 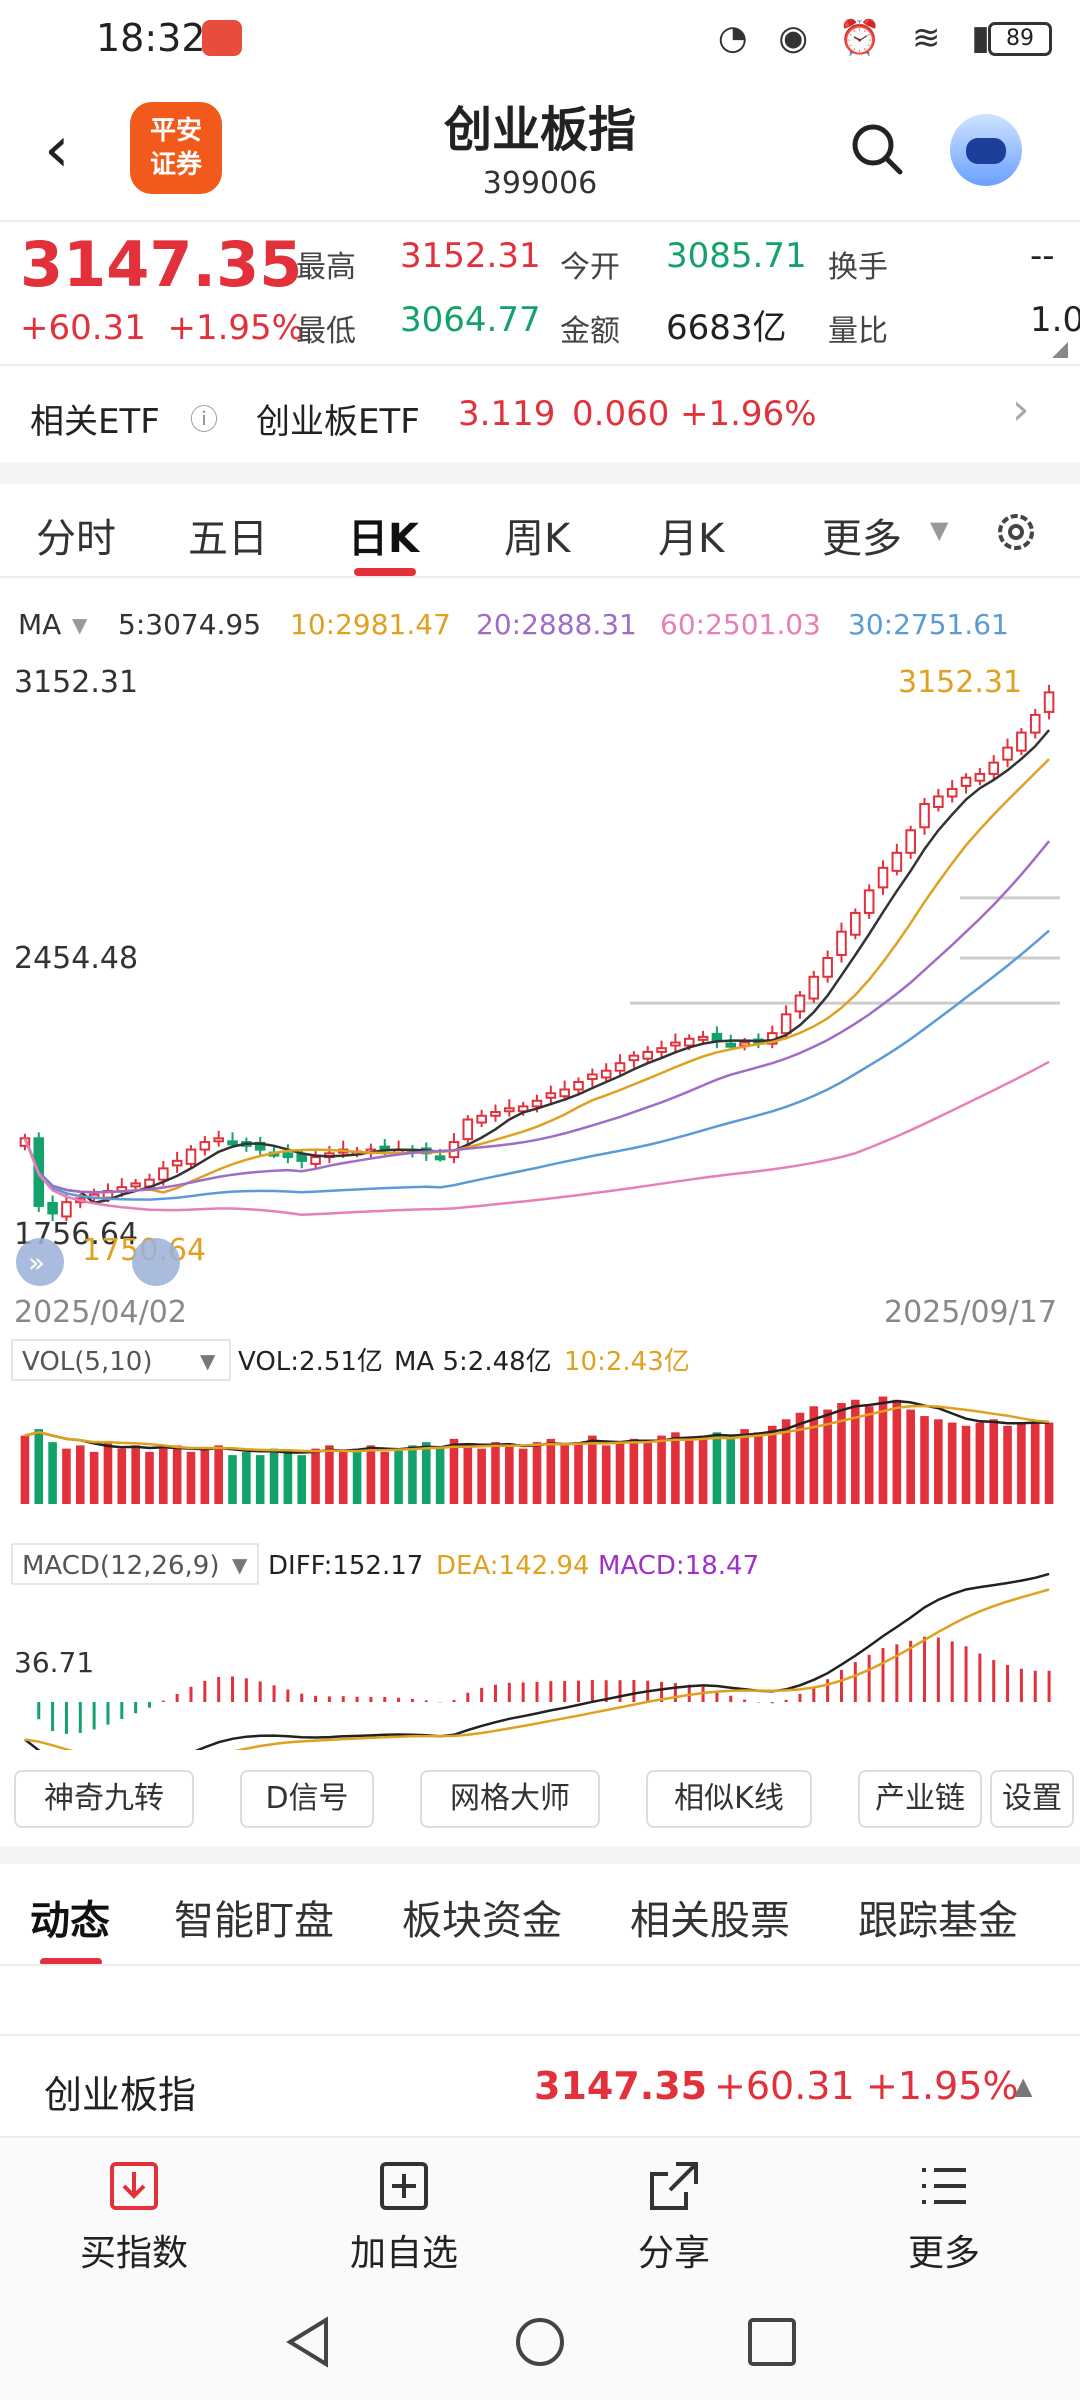 What do you see at coordinates (121, 1360) in the screenshot?
I see `vol-indicator-selector` at bounding box center [121, 1360].